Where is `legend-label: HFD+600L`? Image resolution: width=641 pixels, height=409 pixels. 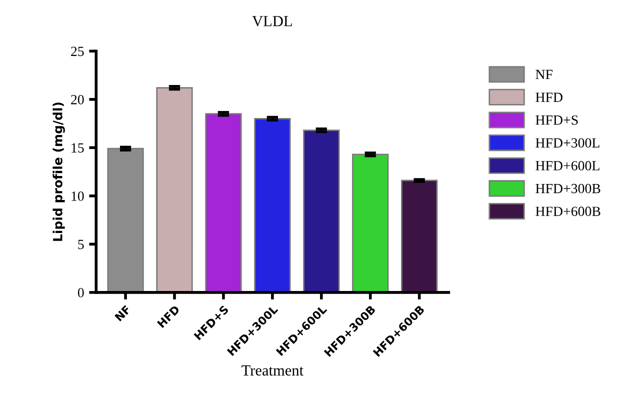 legend-label: HFD+600L is located at coordinates (568, 165).